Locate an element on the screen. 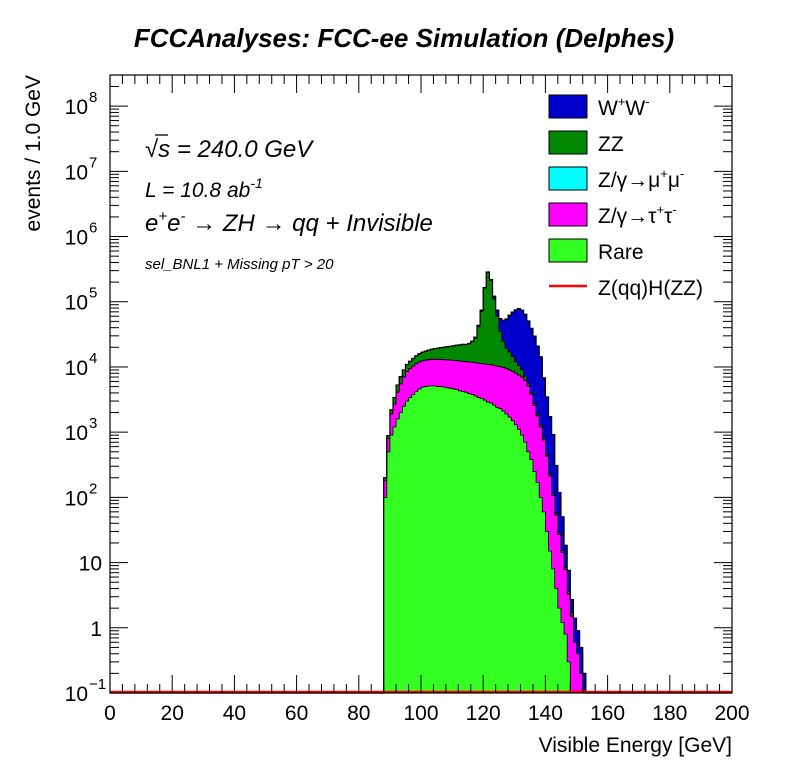 This screenshot has height=772, width=796. sqrt-s-value: = 240.0 GeV is located at coordinates (242, 149).